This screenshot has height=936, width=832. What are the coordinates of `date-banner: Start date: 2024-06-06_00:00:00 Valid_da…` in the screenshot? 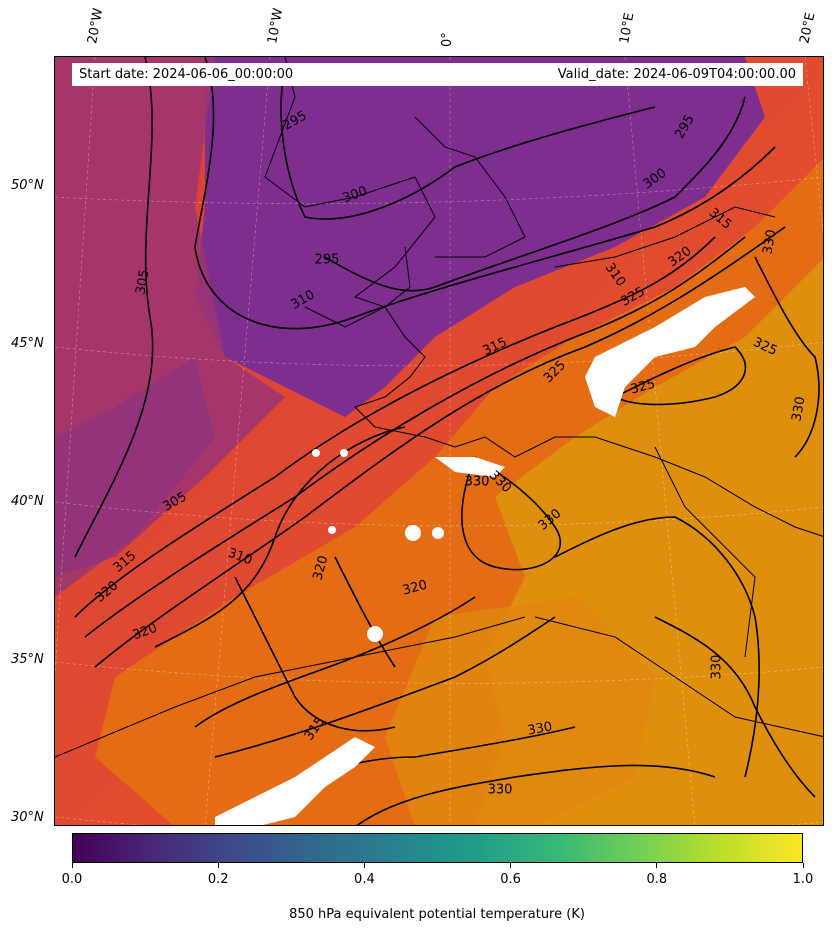 It's located at (437, 74).